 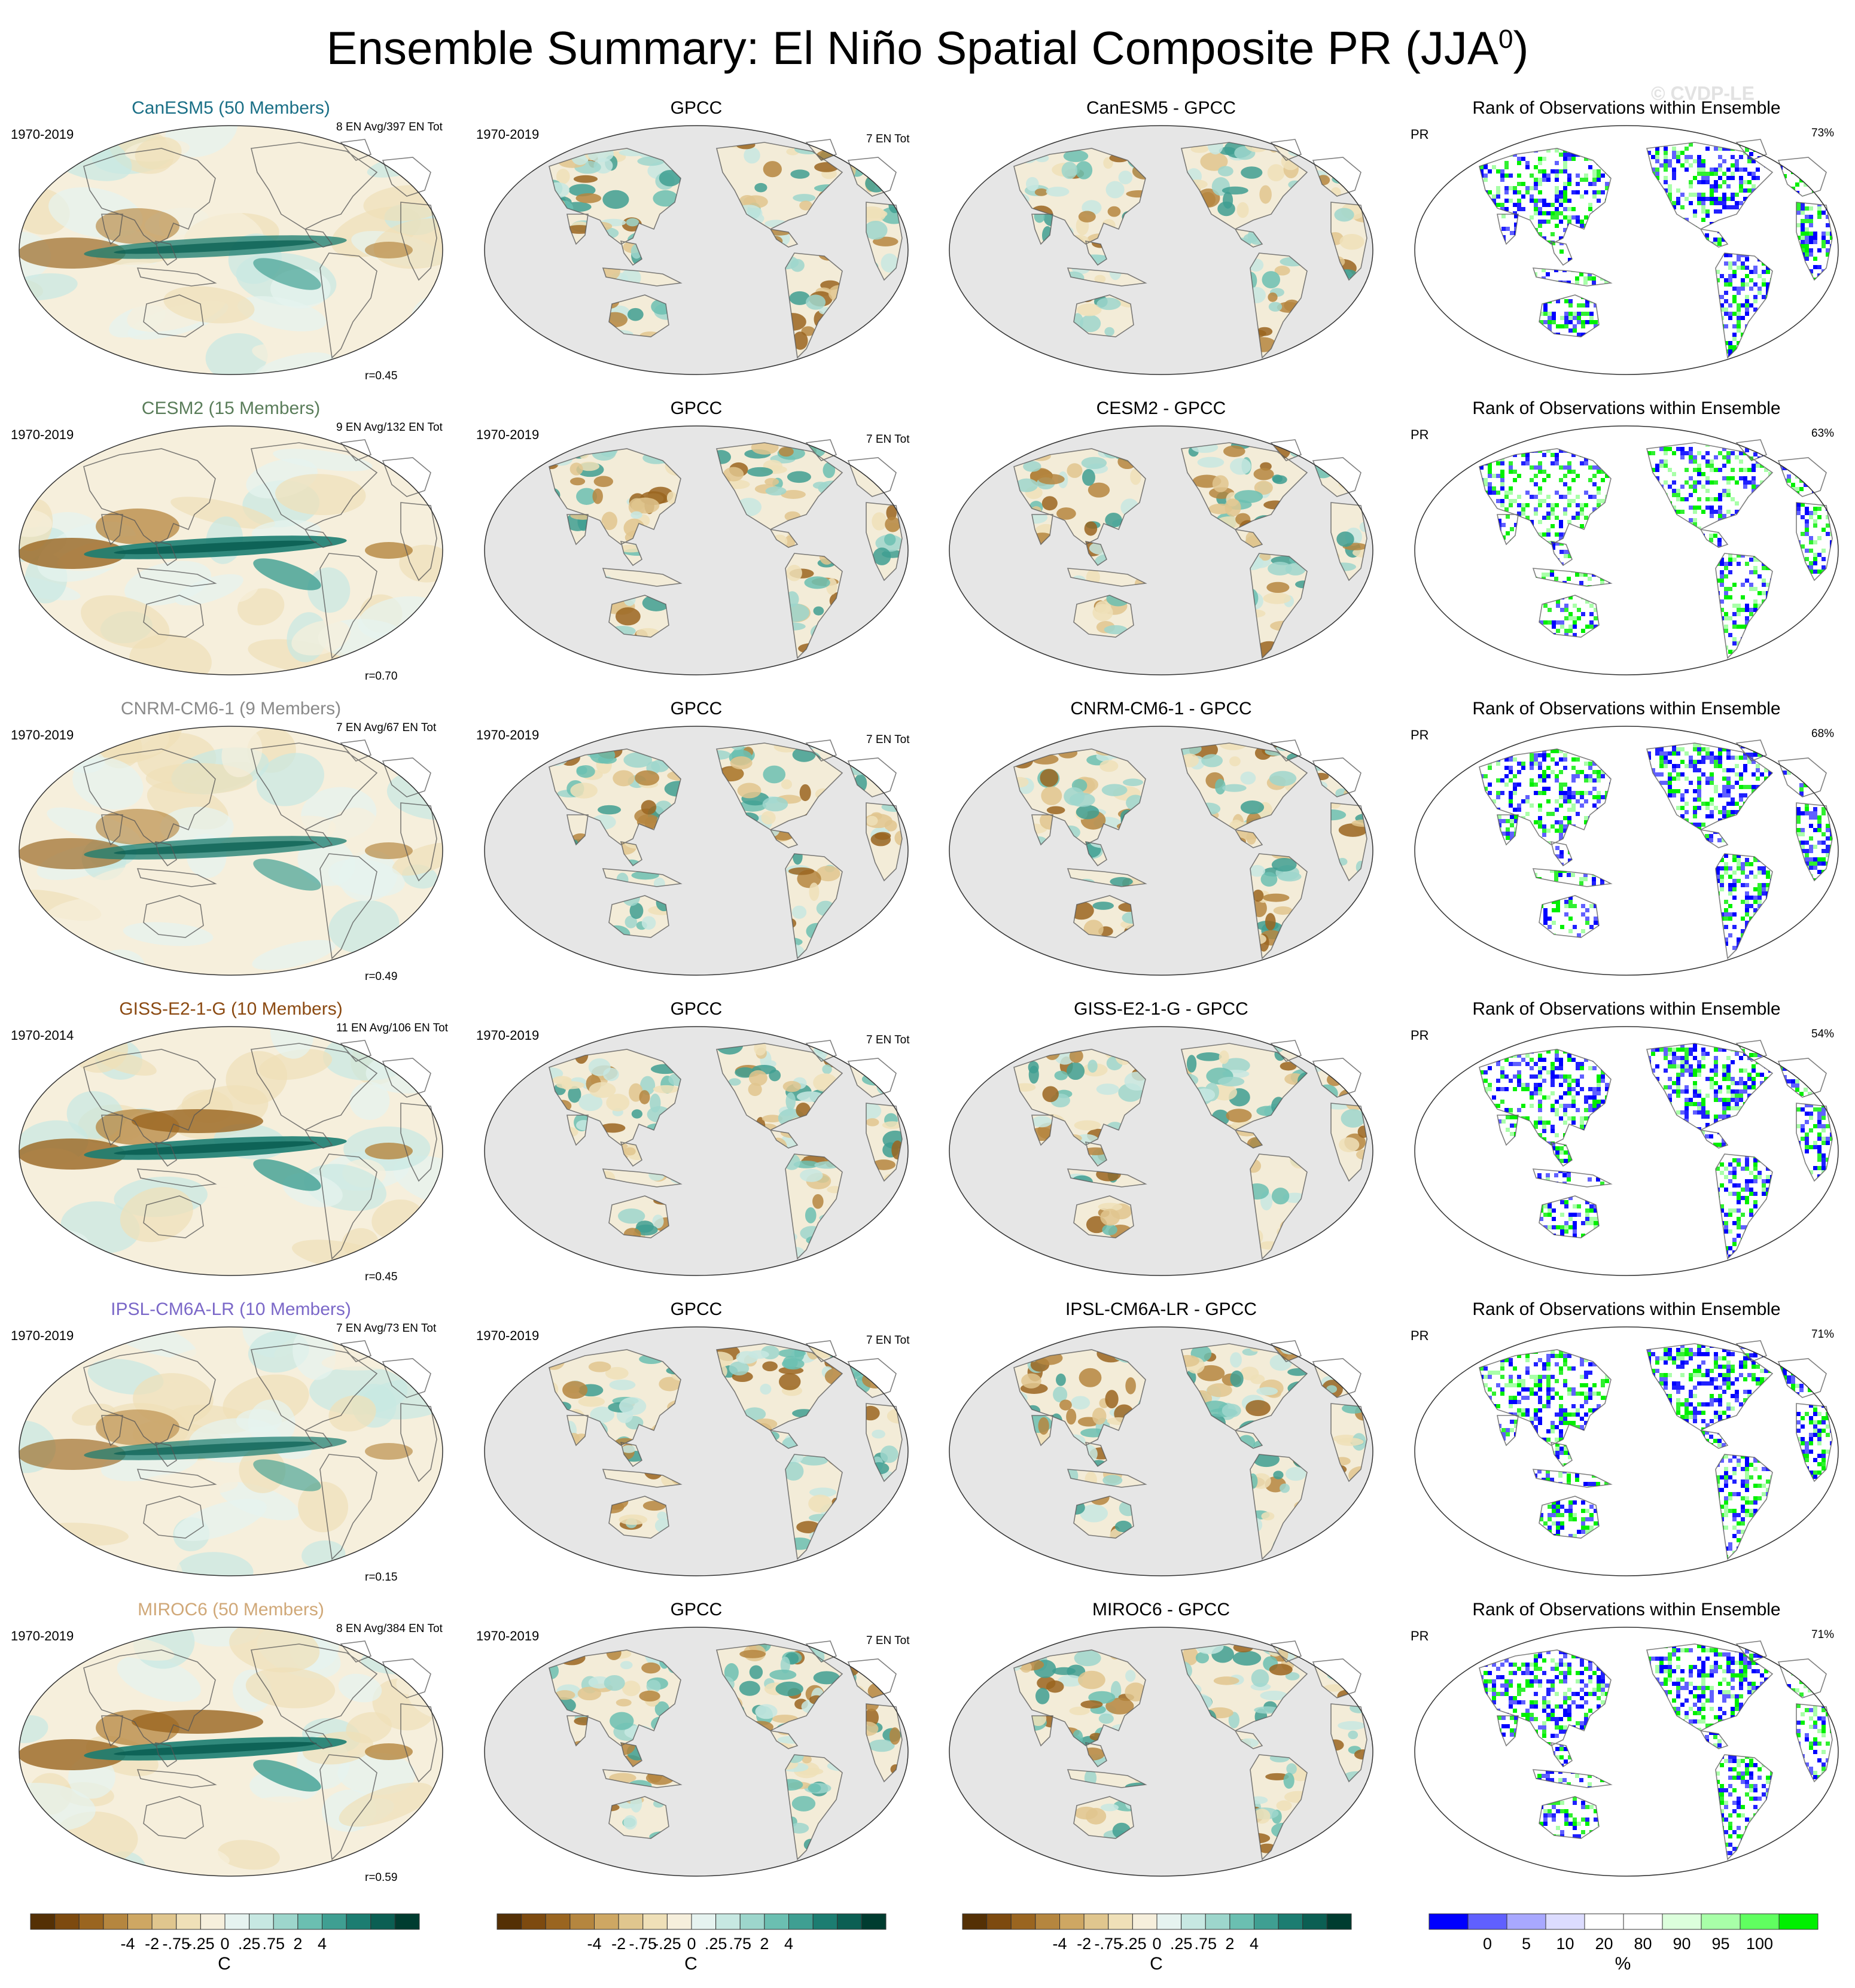 I want to click on colorbar-tick-label: .75, so click(x=740, y=1944).